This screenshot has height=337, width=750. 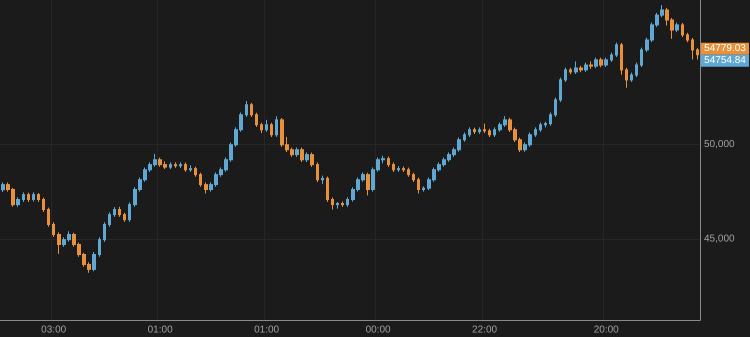 I want to click on y-tick-label: 45,000, so click(x=720, y=238).